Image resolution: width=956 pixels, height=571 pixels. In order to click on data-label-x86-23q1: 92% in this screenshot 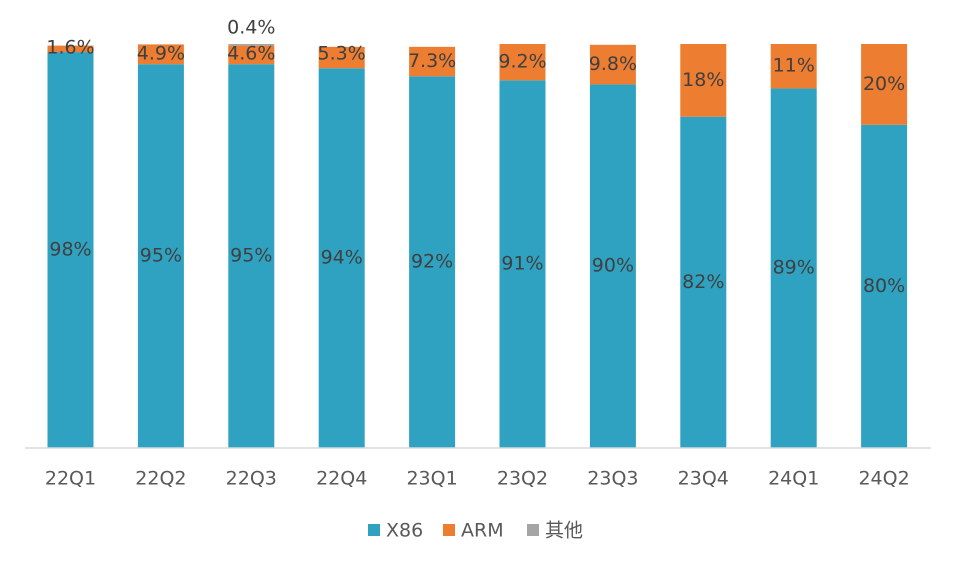, I will do `click(432, 262)`.